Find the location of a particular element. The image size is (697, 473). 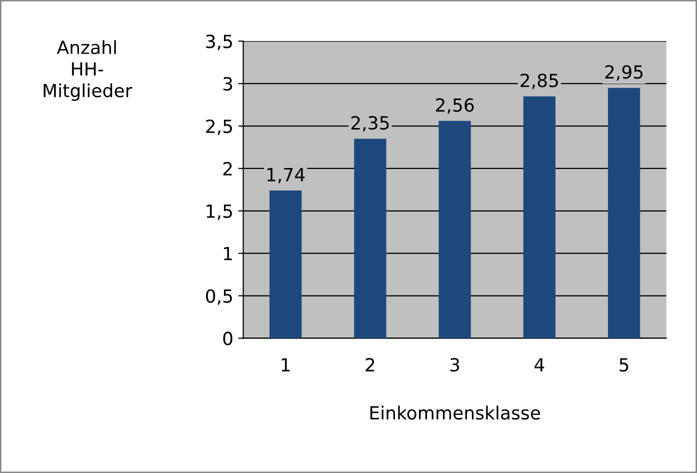

data-label: 1,74 is located at coordinates (286, 176).